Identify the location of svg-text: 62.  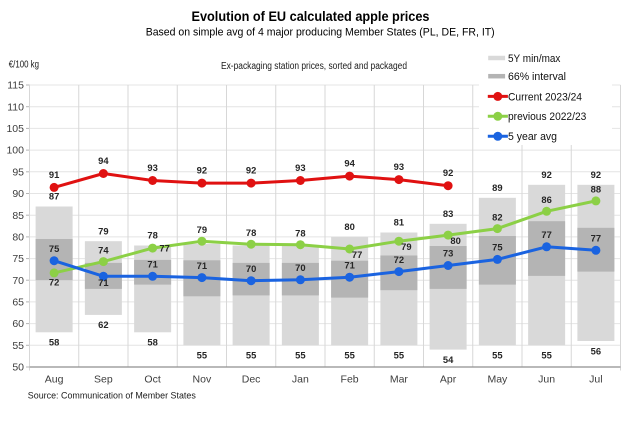
(103, 324).